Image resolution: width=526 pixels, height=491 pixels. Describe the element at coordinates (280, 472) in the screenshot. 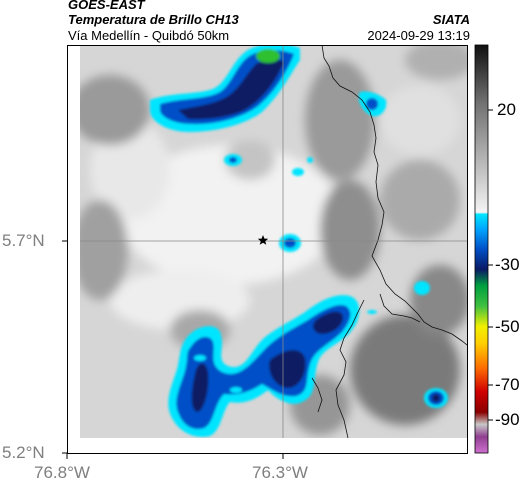

I see `x-tick-label-2: 76.3°W` at that location.